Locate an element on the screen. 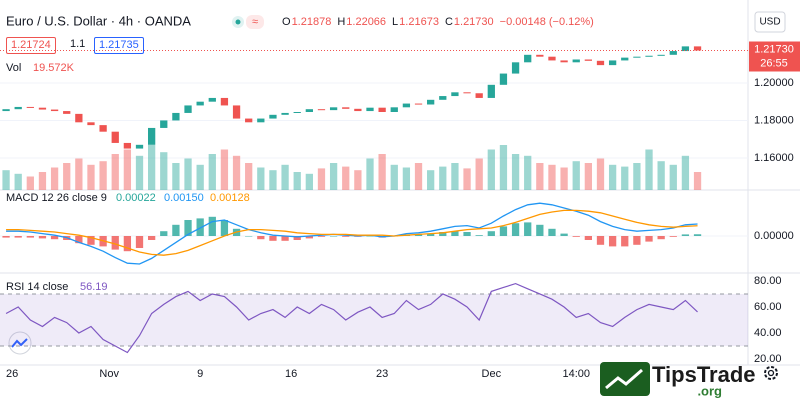 Image resolution: width=800 pixels, height=400 pixels. settings-gear-center is located at coordinates (771, 373).